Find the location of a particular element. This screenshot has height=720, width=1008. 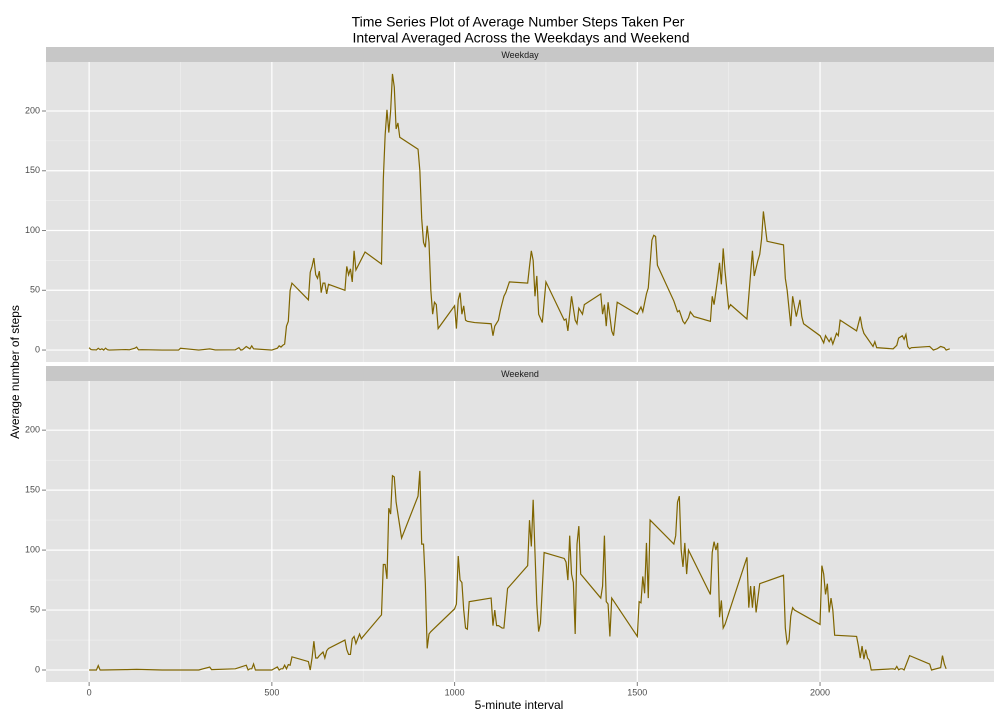

x-tick-label: 500 is located at coordinates (271, 692).